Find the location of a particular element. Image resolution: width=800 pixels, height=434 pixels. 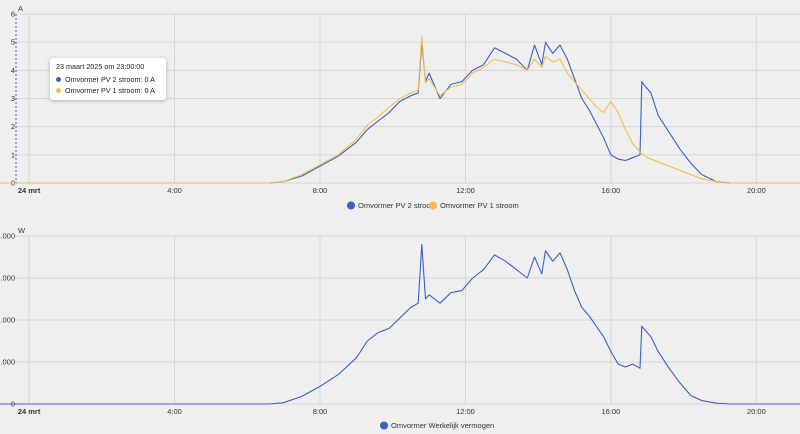

y-axis-unit-label: W is located at coordinates (22, 230).